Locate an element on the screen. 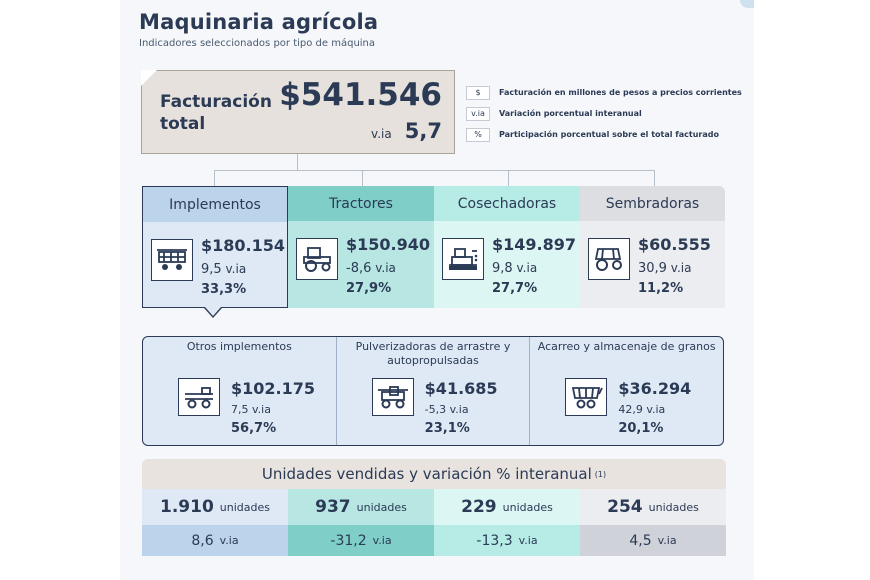  category-yoy-value: -8,6 is located at coordinates (359, 268).